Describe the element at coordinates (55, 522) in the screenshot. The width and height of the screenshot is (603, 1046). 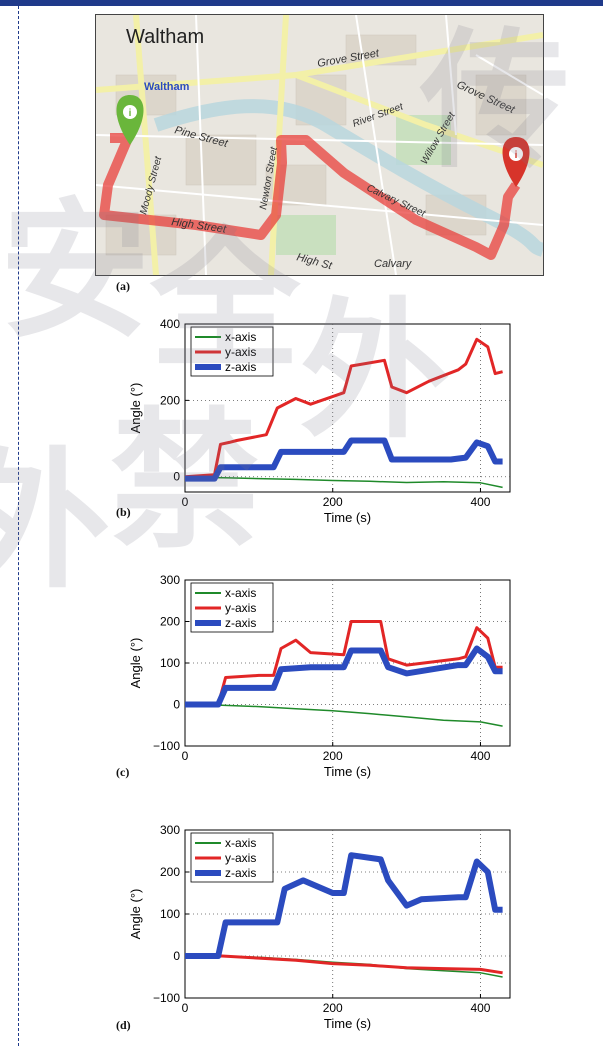
I see `watermark-char: 外` at that location.